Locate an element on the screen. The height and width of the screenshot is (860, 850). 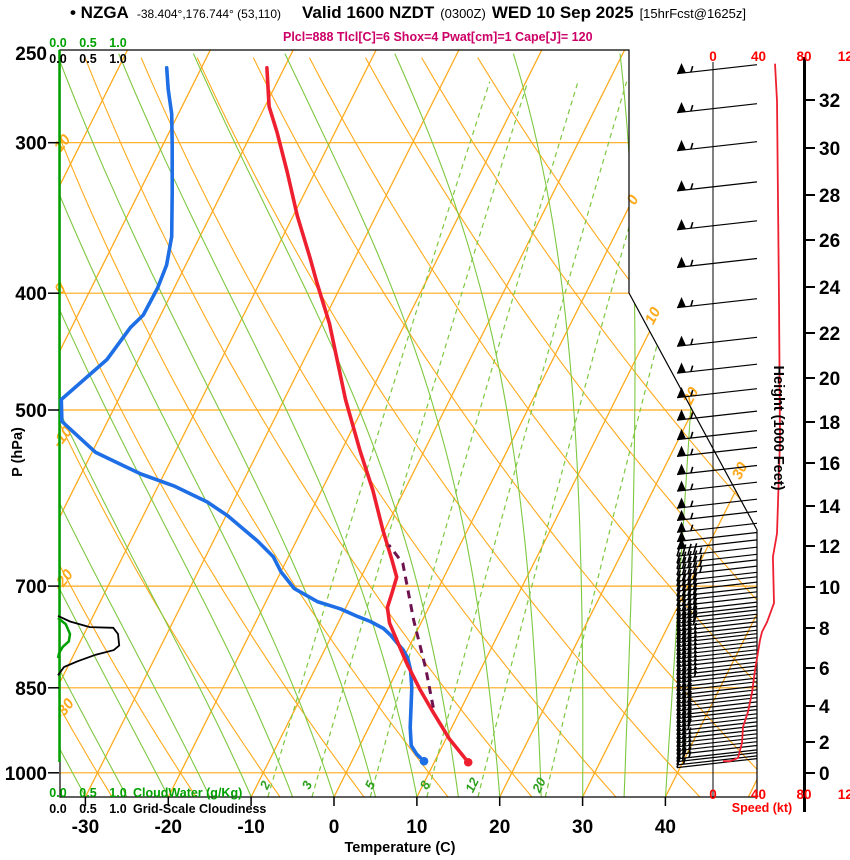
speed-panel is located at coordinates (764, 434).